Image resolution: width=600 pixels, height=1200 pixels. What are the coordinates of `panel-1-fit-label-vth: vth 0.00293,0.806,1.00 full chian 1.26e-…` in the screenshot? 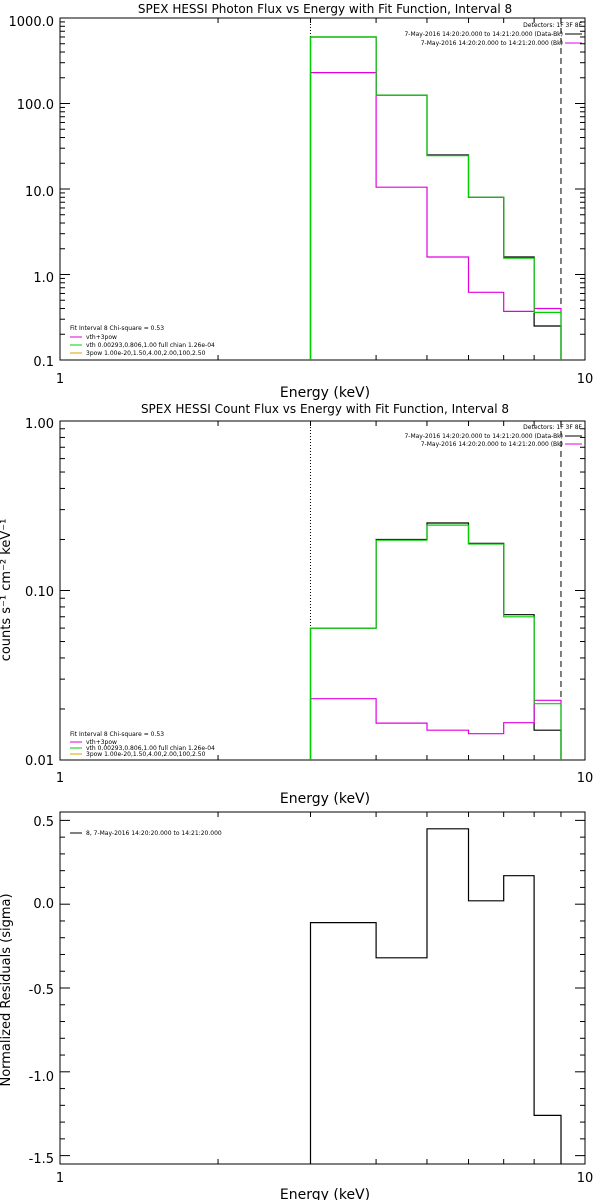 It's located at (150, 345).